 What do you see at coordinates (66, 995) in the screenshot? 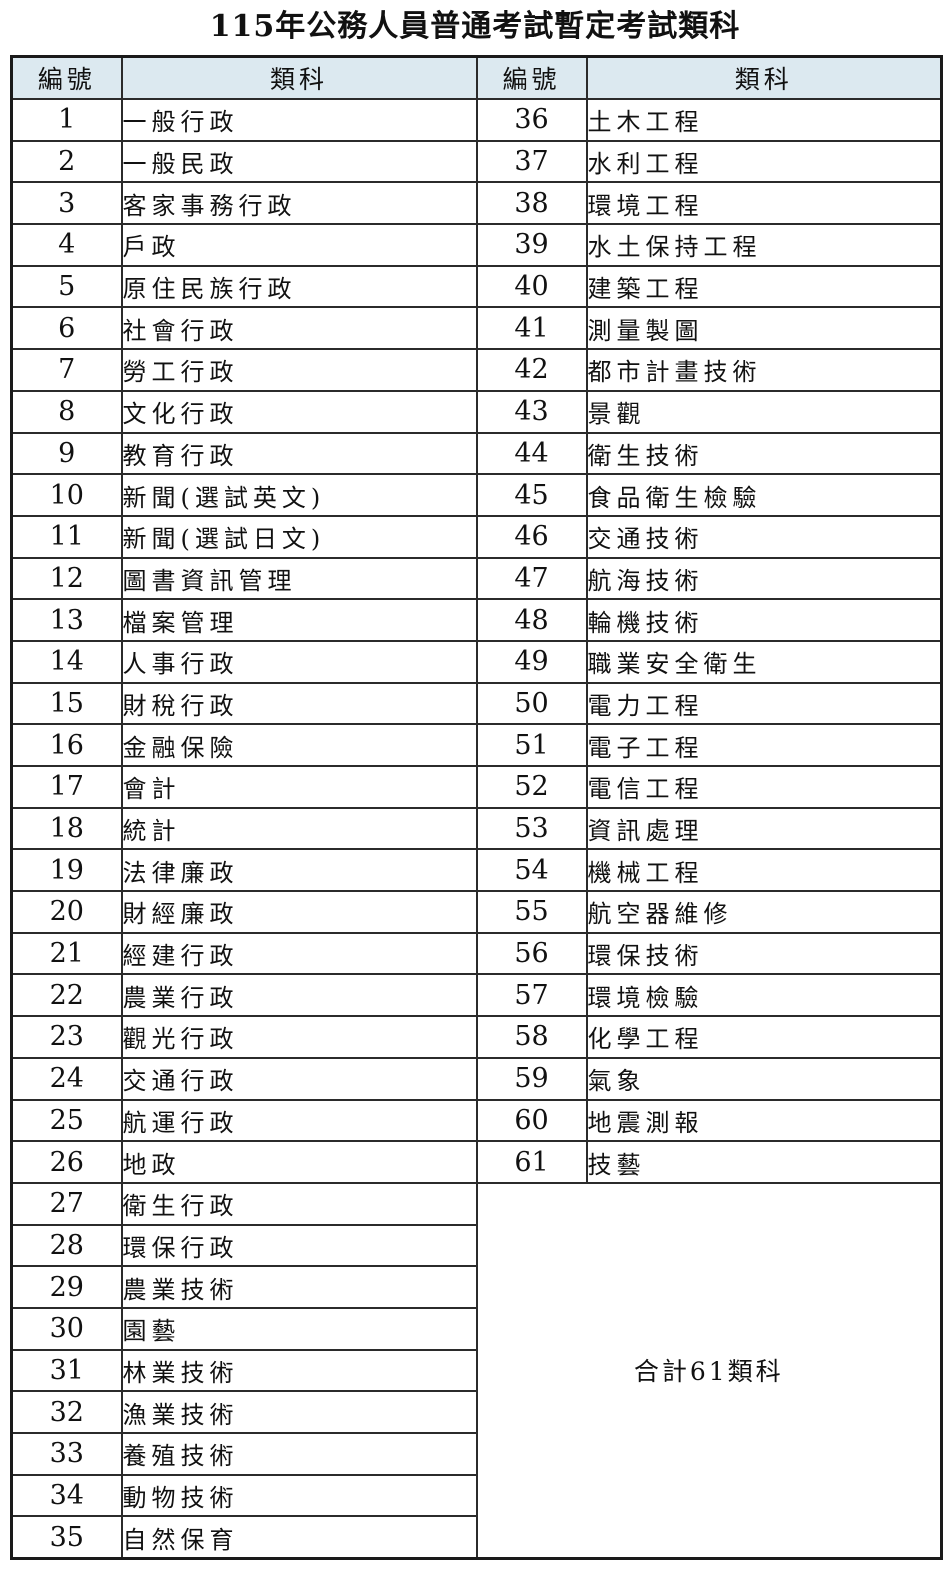
I see `row-number-cell: 22` at bounding box center [66, 995].